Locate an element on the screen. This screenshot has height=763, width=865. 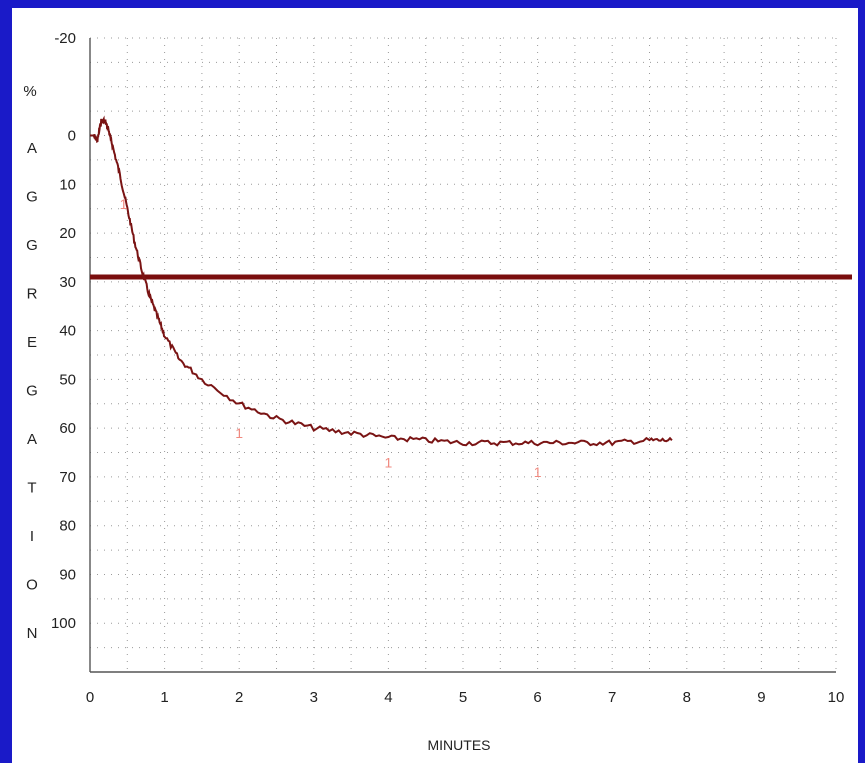
y-axis-label: % A G G R E G A T I O N is located at coordinates (30, 362).